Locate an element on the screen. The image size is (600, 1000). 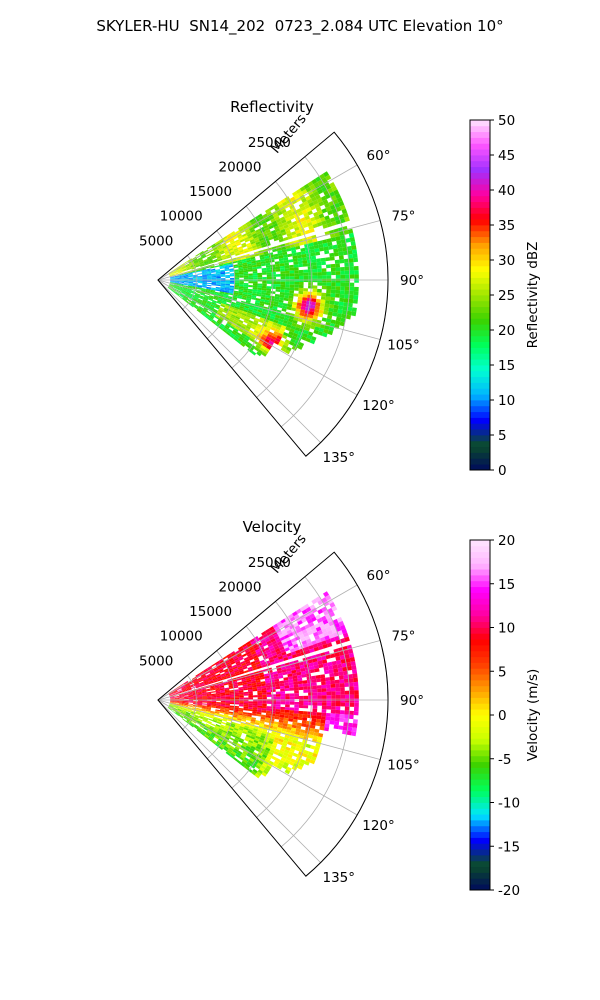
colorbar-tick-label: 45 is located at coordinates (506, 156).